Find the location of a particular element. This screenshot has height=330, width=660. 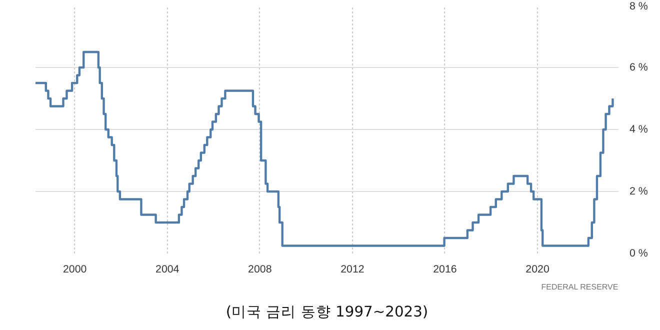

x-tick-label: 2020 is located at coordinates (538, 270).